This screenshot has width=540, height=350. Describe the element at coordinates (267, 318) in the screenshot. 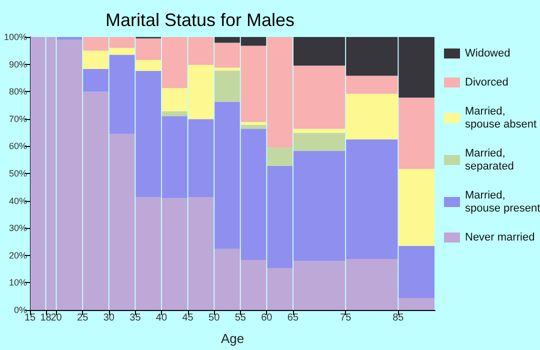

I see `x-tick-label: 60` at that location.